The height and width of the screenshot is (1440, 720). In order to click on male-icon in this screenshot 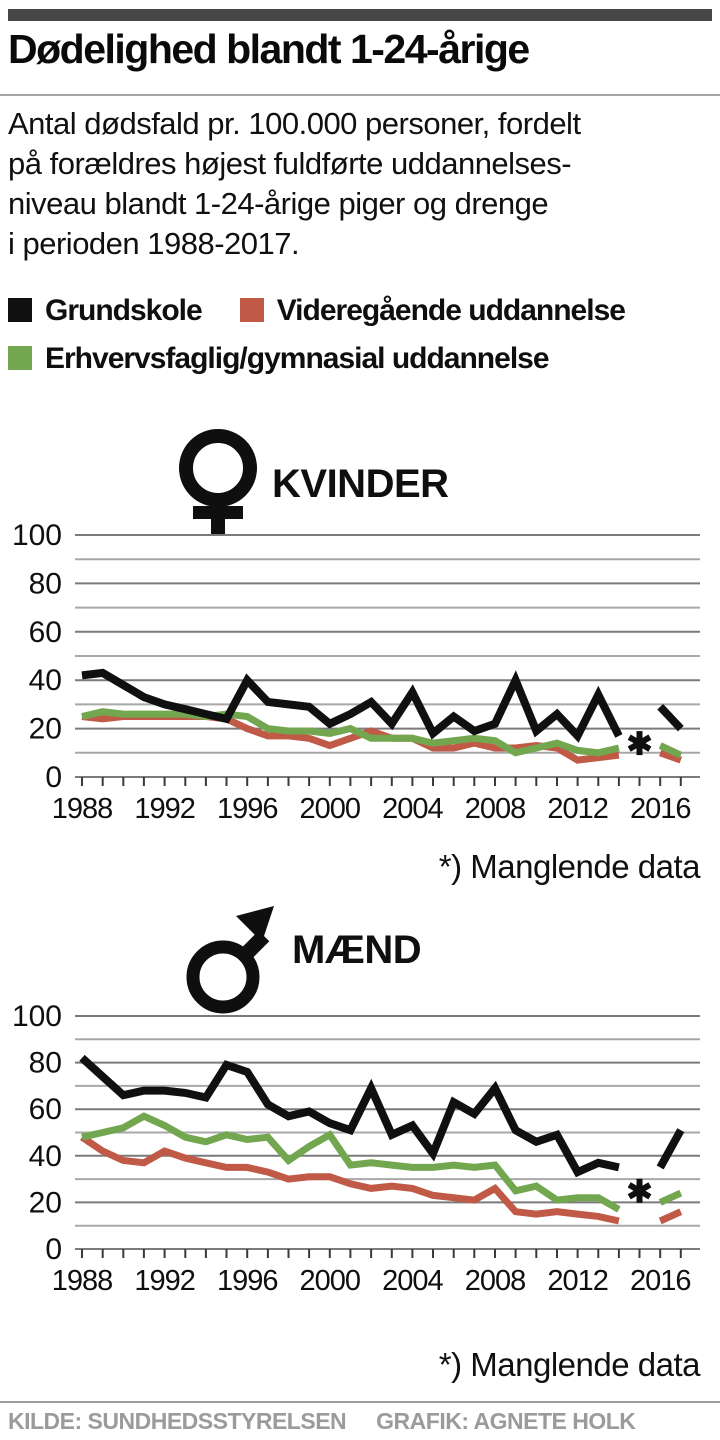, I will do `click(235, 962)`.